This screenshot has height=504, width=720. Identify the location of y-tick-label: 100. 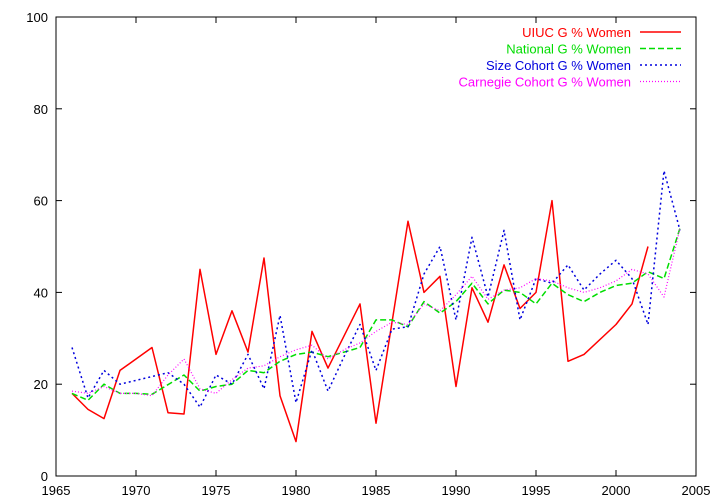
(37, 17).